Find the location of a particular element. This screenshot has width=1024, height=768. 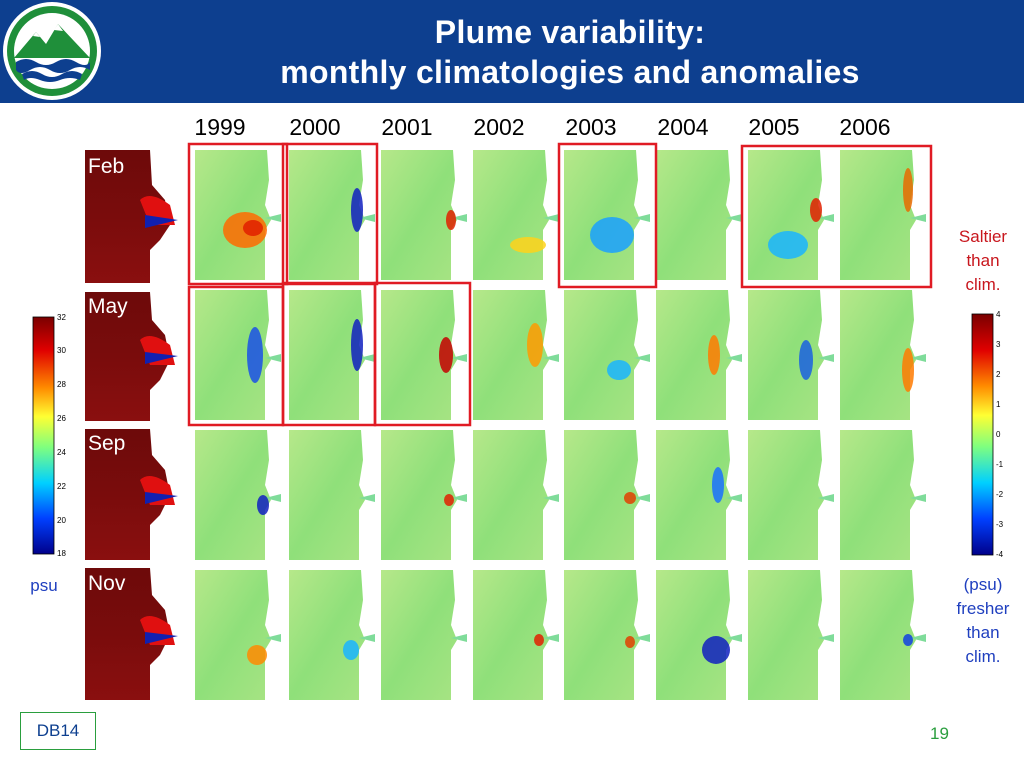

month-label: May is located at coordinates (108, 306).